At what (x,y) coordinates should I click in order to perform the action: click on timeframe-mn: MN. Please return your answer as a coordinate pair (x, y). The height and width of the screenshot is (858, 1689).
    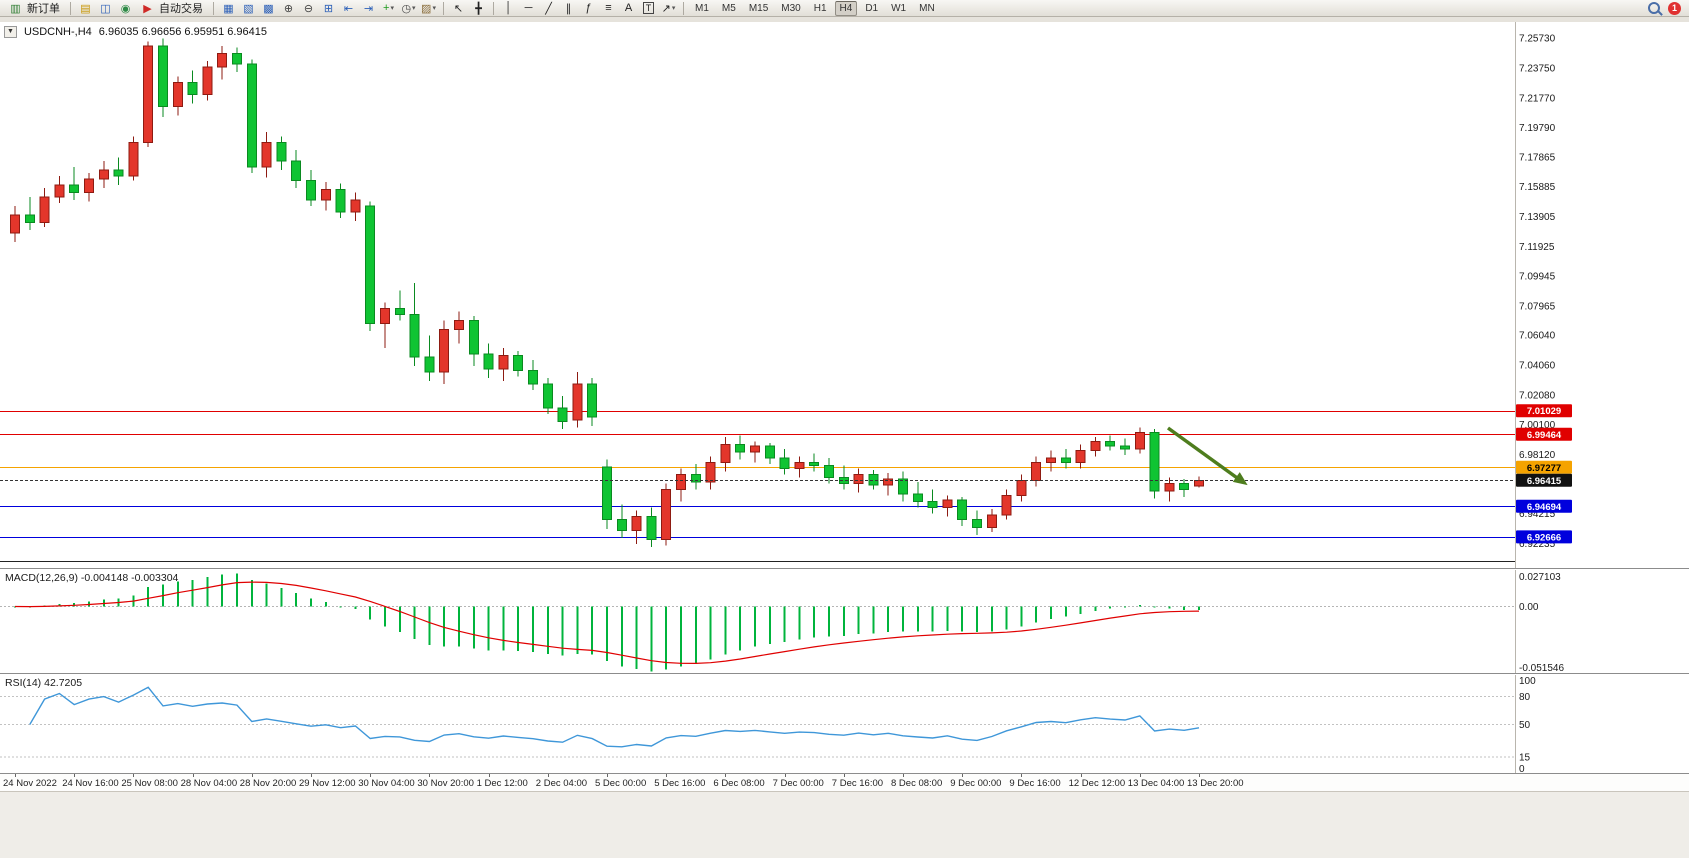
    Looking at the image, I should click on (927, 8).